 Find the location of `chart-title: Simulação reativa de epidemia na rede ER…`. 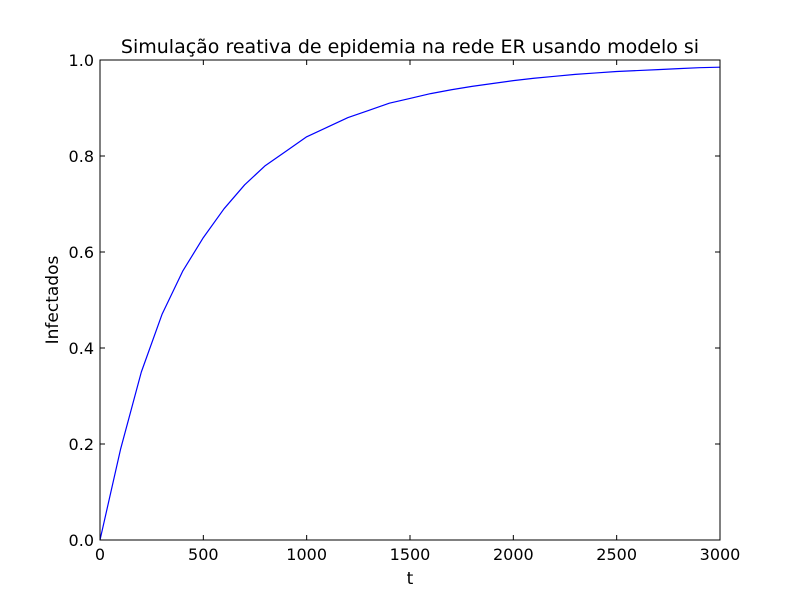

chart-title: Simulação reativa de epidemia na rede ER… is located at coordinates (410, 47).